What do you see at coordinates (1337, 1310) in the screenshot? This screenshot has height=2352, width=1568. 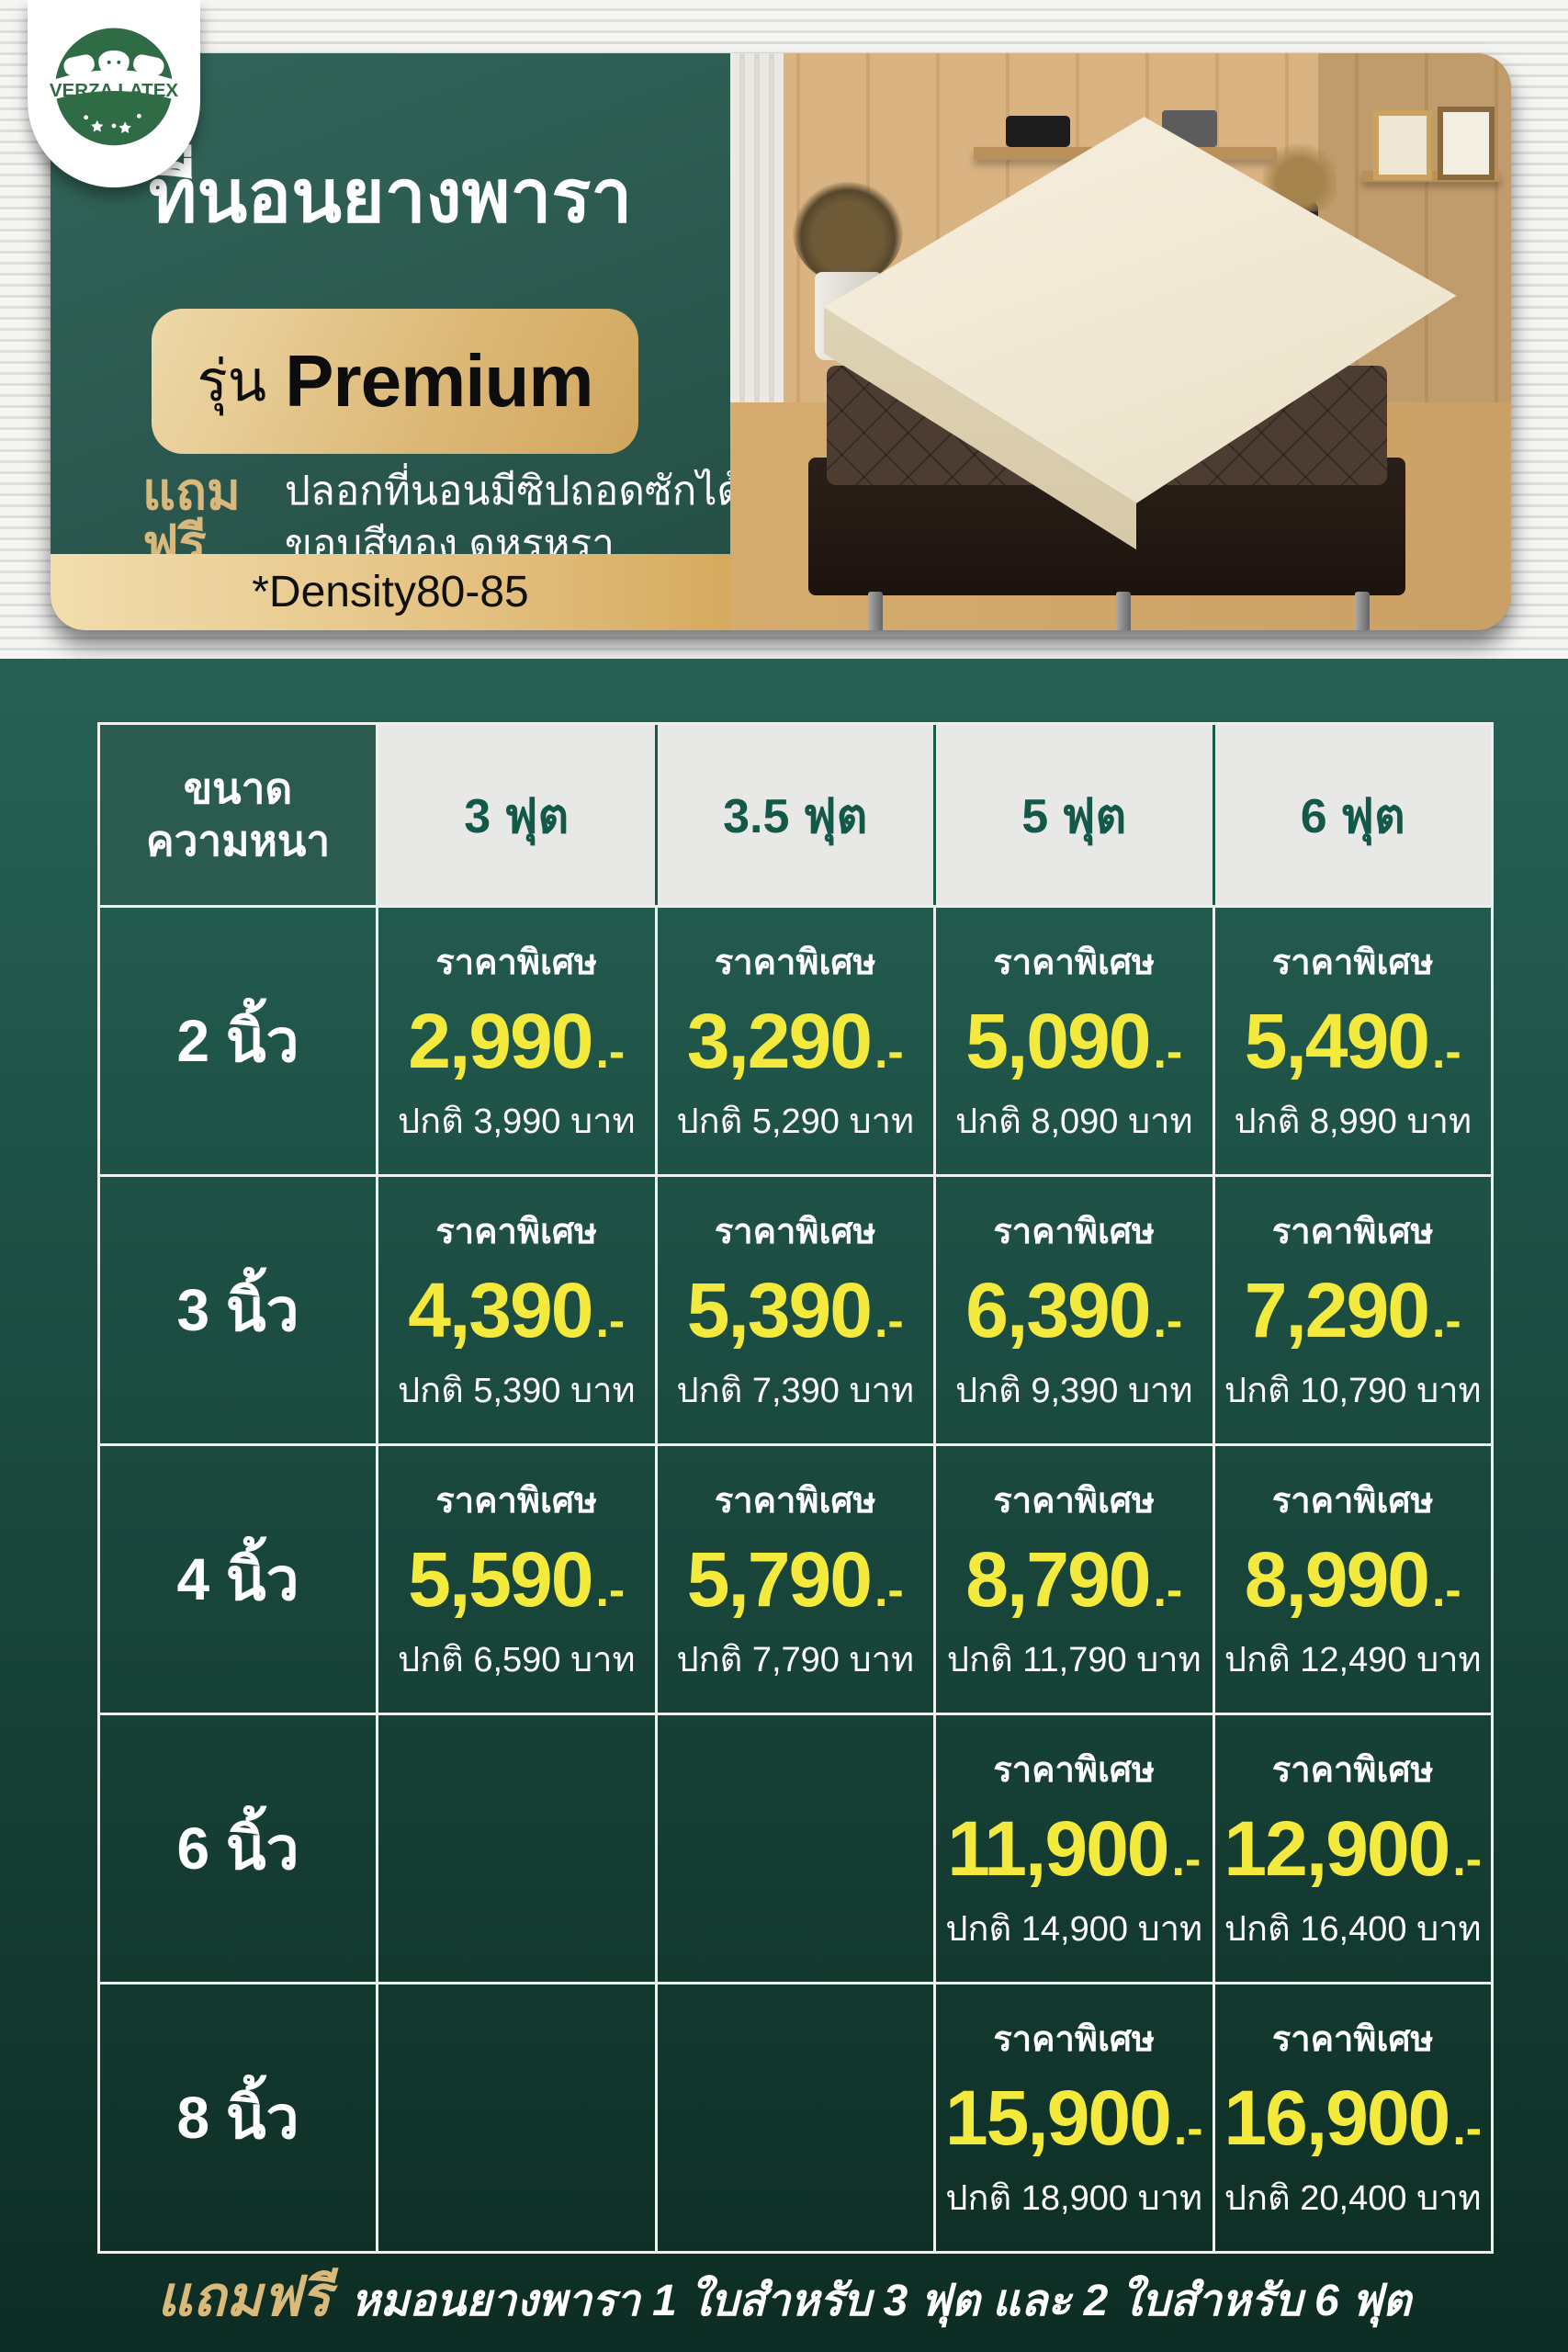 I see `special-price: 7,290` at bounding box center [1337, 1310].